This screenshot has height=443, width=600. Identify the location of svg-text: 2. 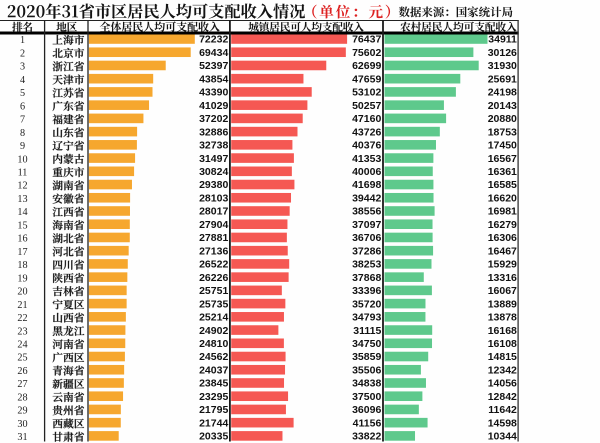
(22, 53).